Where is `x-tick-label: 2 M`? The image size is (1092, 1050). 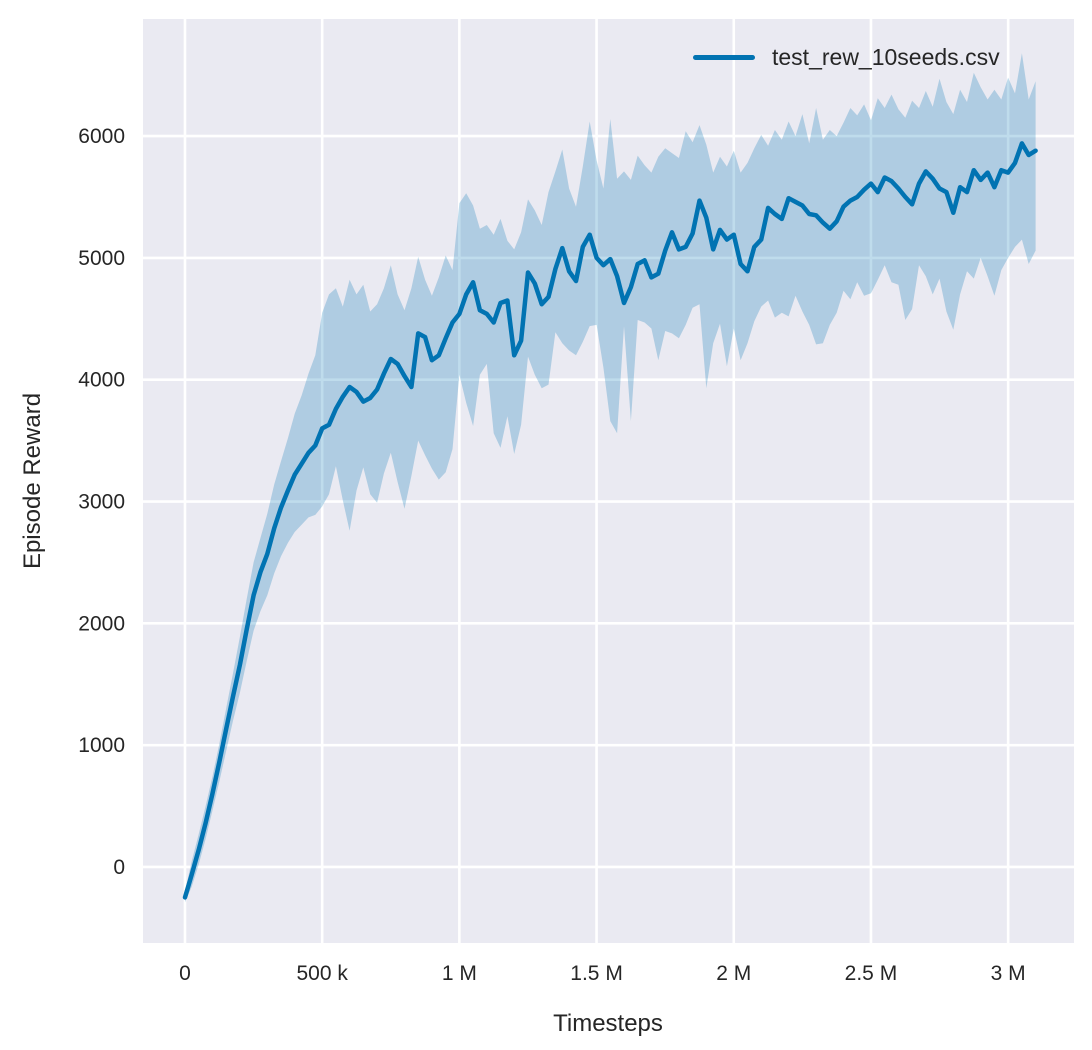 x-tick-label: 2 M is located at coordinates (733, 973).